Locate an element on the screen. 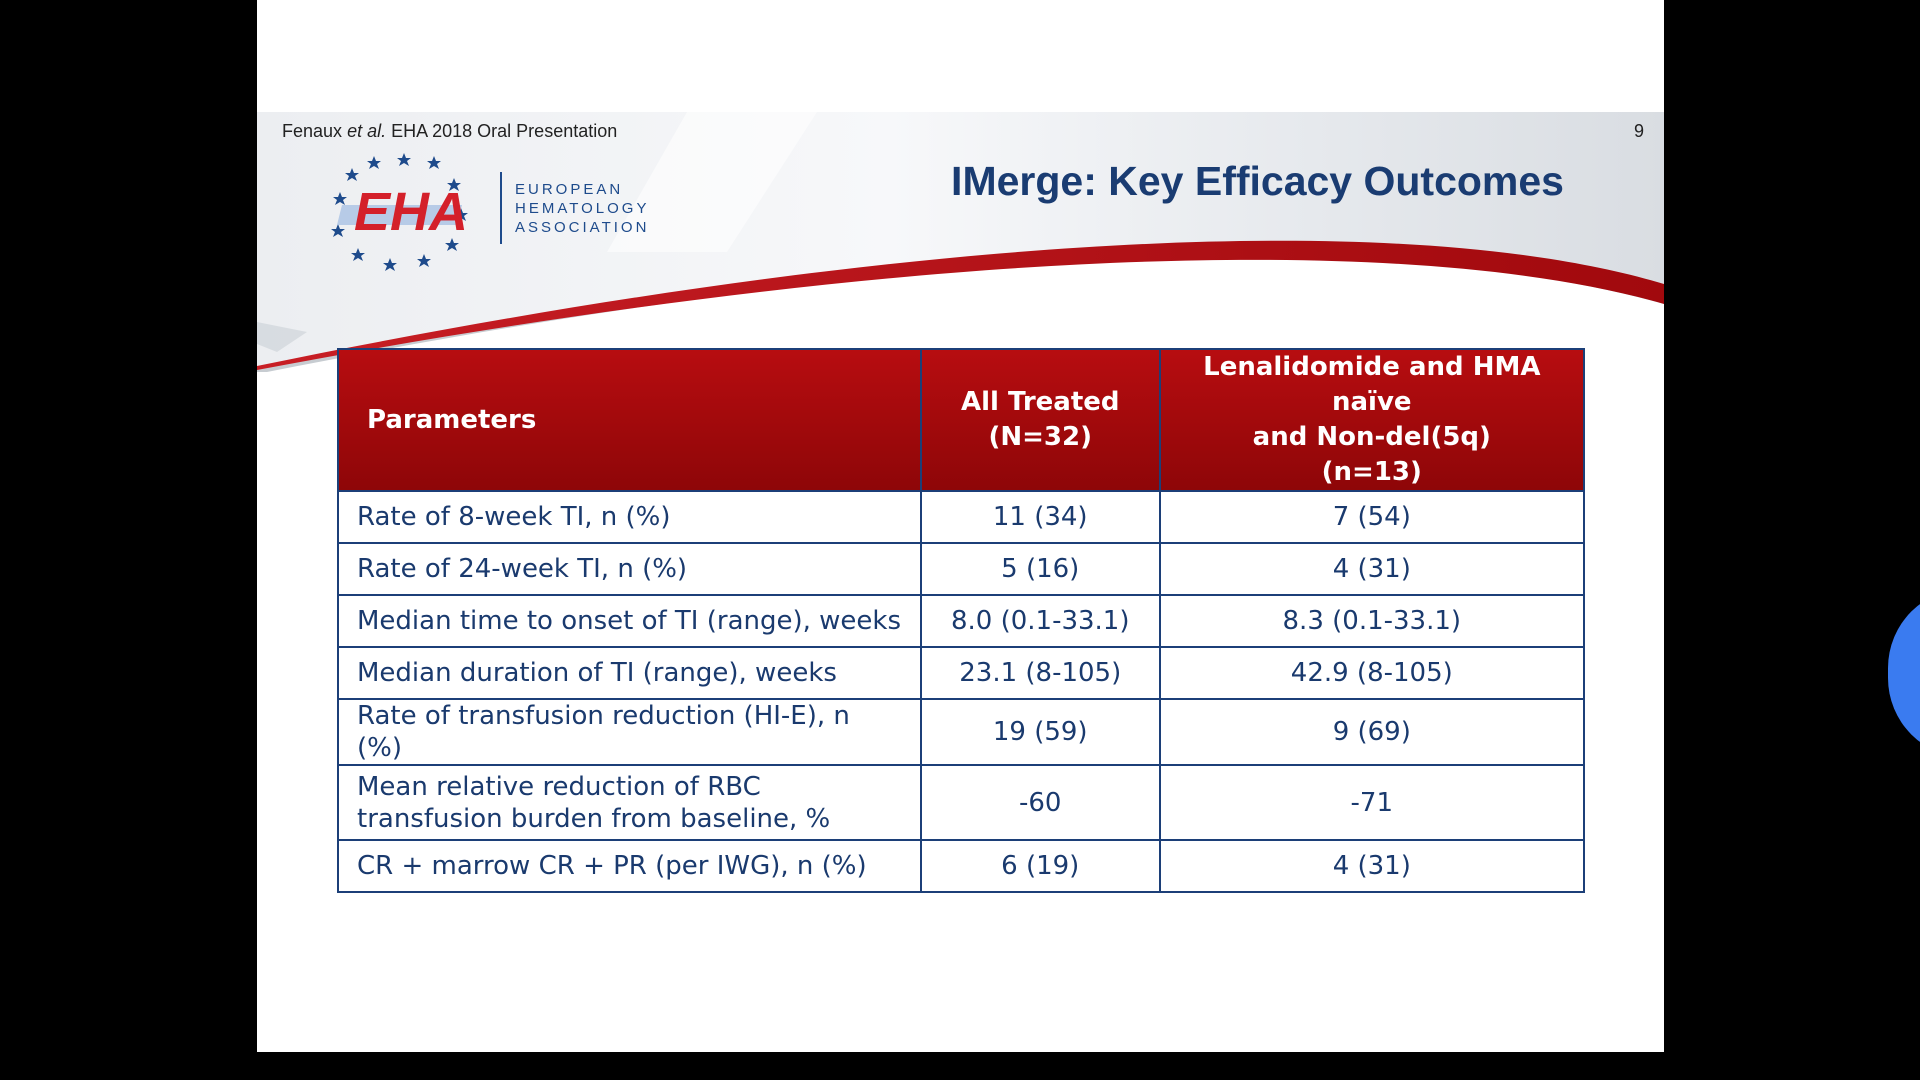  slide-number: 9 is located at coordinates (1638, 131).